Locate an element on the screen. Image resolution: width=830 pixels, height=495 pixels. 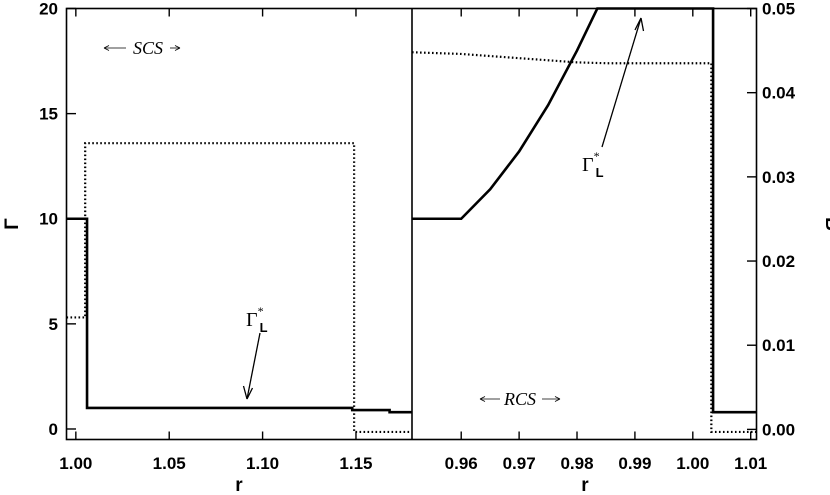
gamma-l-annotation-right: Γ* L is located at coordinates (613, 98).